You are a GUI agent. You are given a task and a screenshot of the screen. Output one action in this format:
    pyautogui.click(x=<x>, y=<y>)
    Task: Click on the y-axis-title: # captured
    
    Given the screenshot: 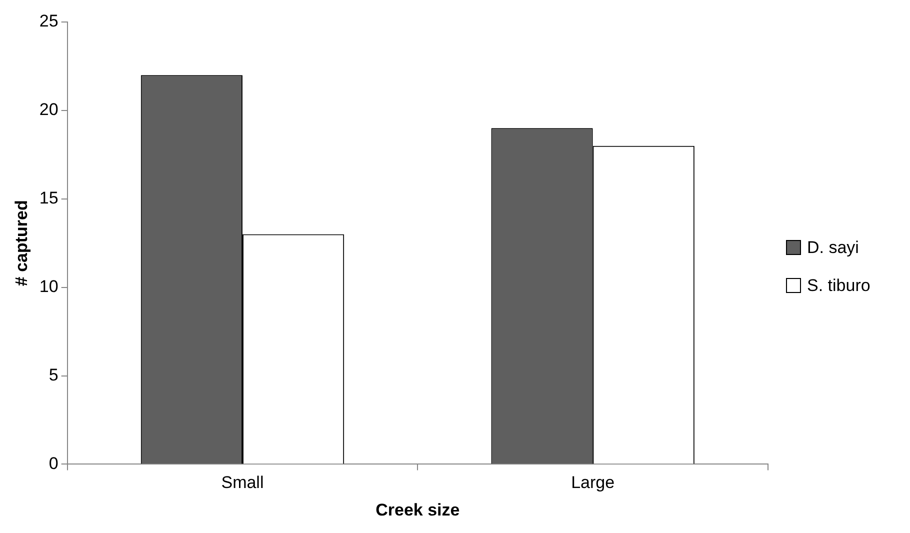 What is the action you would take?
    pyautogui.click(x=21, y=243)
    